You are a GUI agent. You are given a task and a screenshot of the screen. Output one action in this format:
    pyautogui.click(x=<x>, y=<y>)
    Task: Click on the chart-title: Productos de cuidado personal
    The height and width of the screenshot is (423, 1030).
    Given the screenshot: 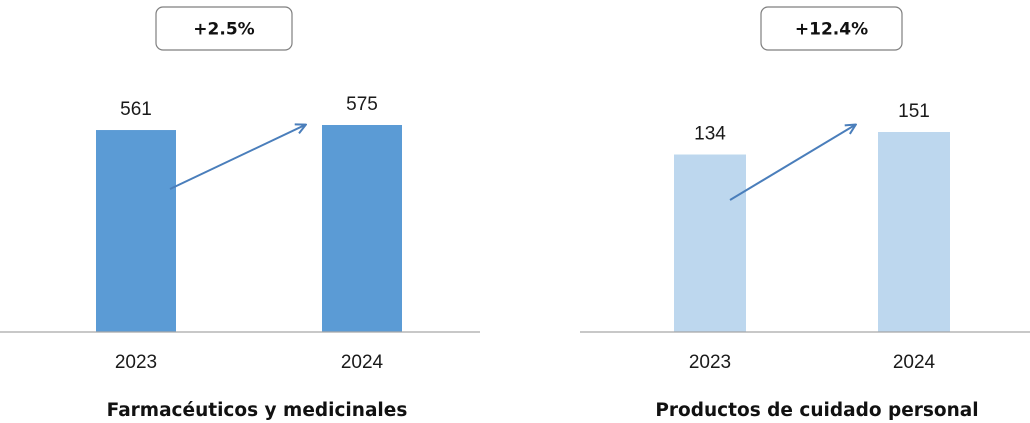 What is the action you would take?
    pyautogui.click(x=816, y=410)
    